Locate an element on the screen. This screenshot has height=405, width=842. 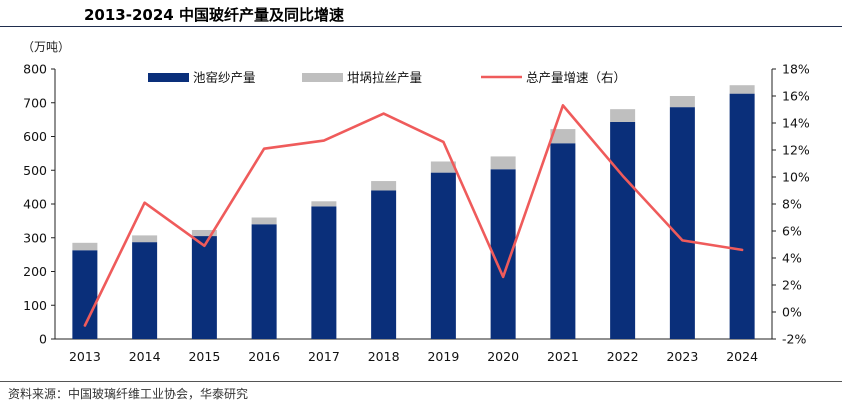
x-tick-label: 2017 is located at coordinates (324, 356).